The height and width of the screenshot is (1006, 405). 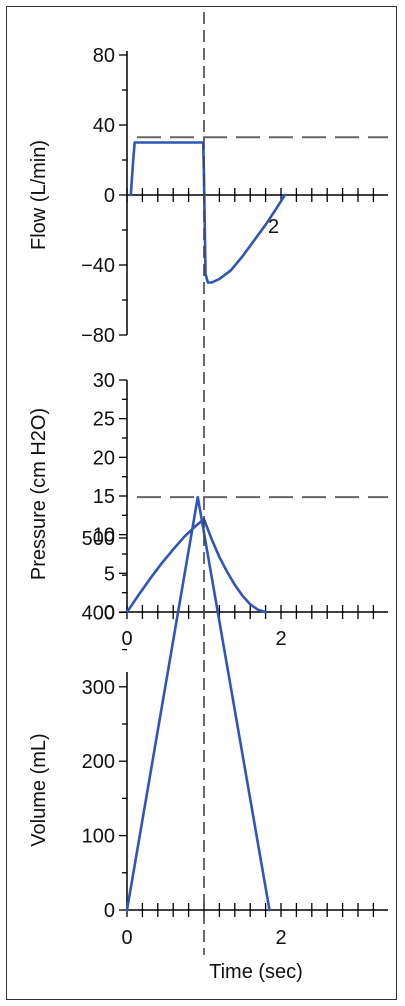 What do you see at coordinates (39, 195) in the screenshot?
I see `y-axis-title: Flow (L/min)` at bounding box center [39, 195].